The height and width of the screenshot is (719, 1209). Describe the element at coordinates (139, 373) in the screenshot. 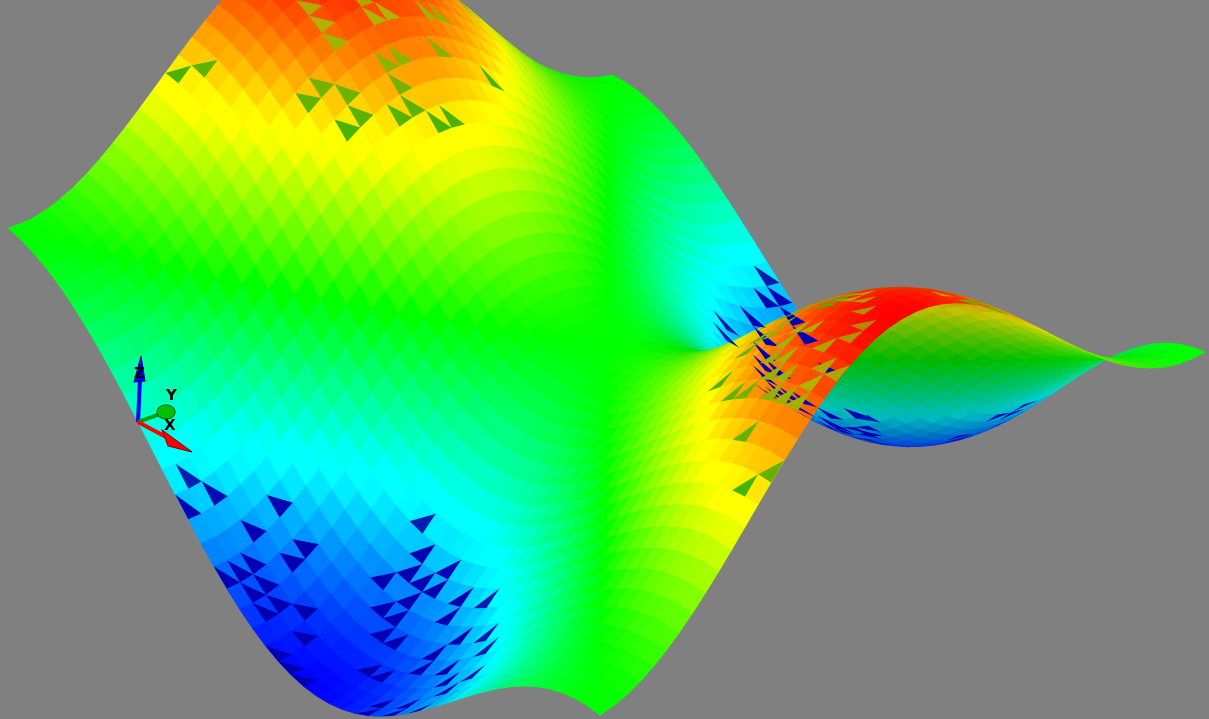

I see `z-axis-label: Z` at that location.